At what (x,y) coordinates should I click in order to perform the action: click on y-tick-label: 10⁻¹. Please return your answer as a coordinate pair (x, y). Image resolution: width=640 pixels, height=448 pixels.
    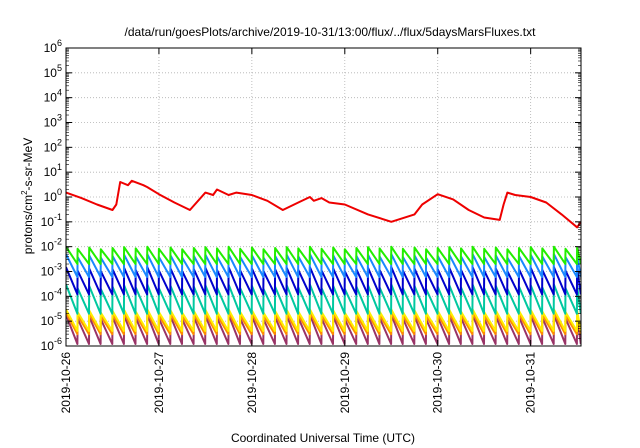
    Looking at the image, I should click on (51, 220).